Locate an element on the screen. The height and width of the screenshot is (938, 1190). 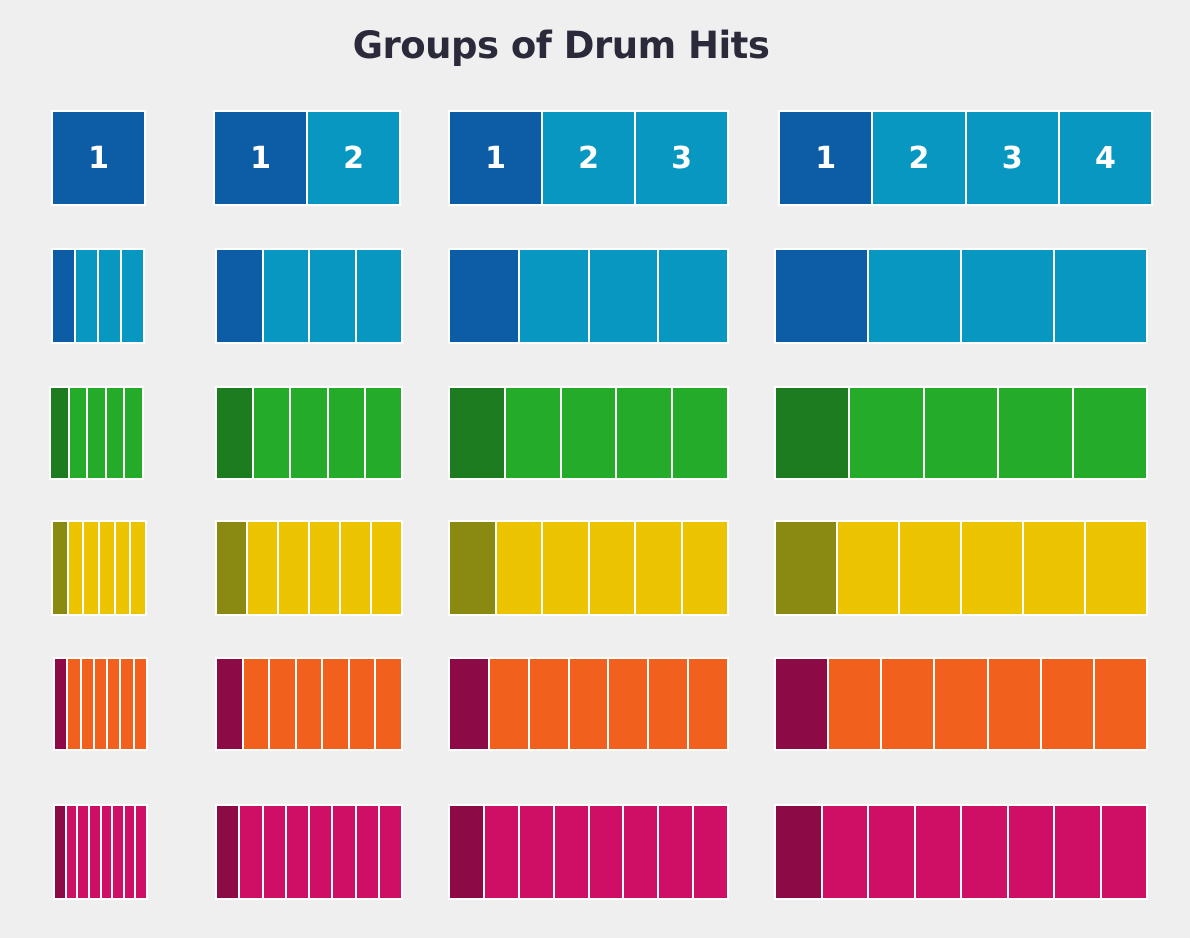
drum-group-row4-col4 is located at coordinates (961, 568).